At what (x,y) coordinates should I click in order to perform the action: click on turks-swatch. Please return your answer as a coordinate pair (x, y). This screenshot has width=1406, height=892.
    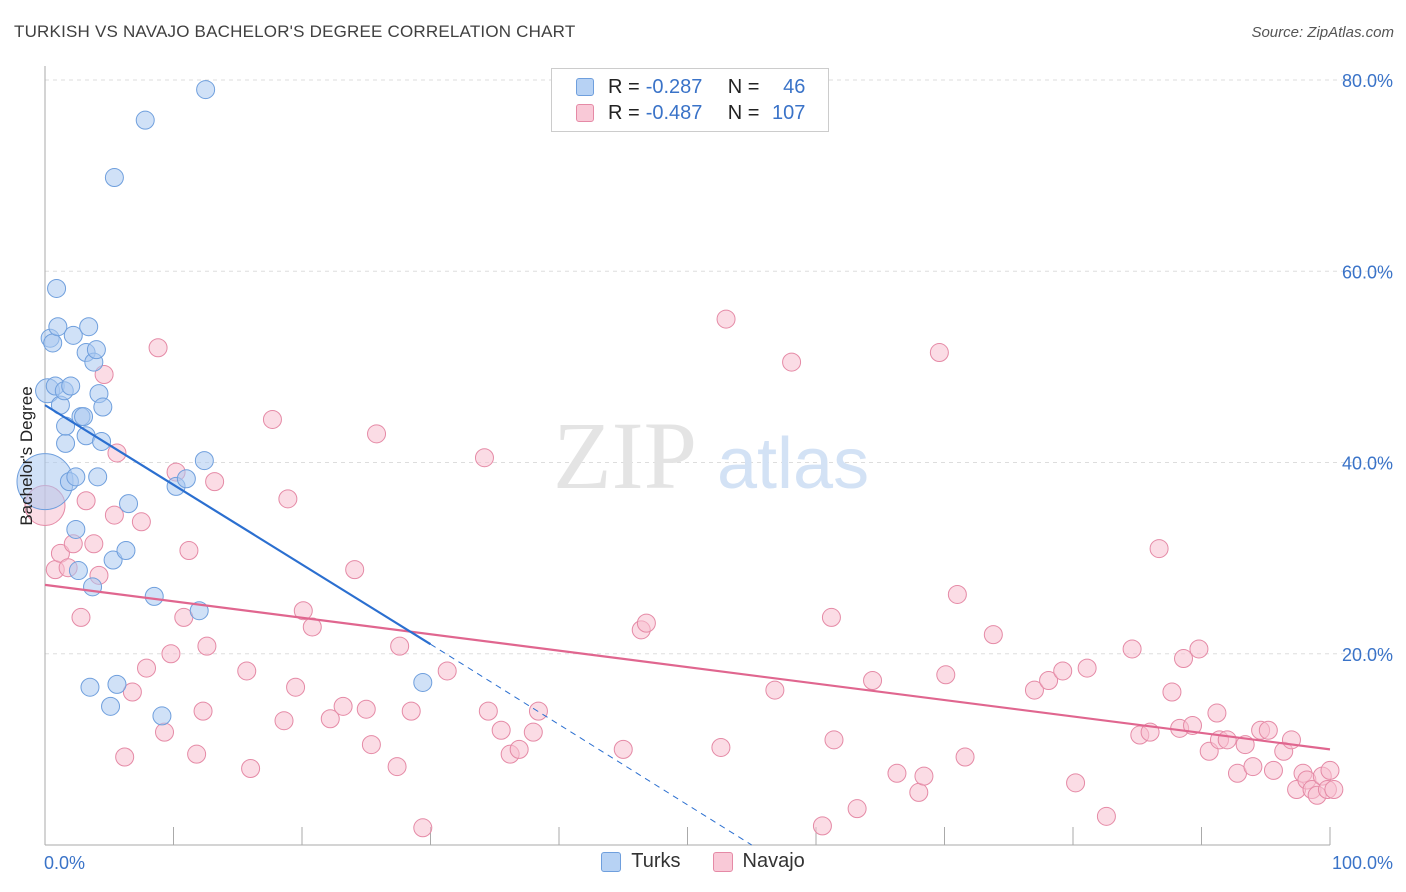
    Looking at the image, I should click on (585, 87).